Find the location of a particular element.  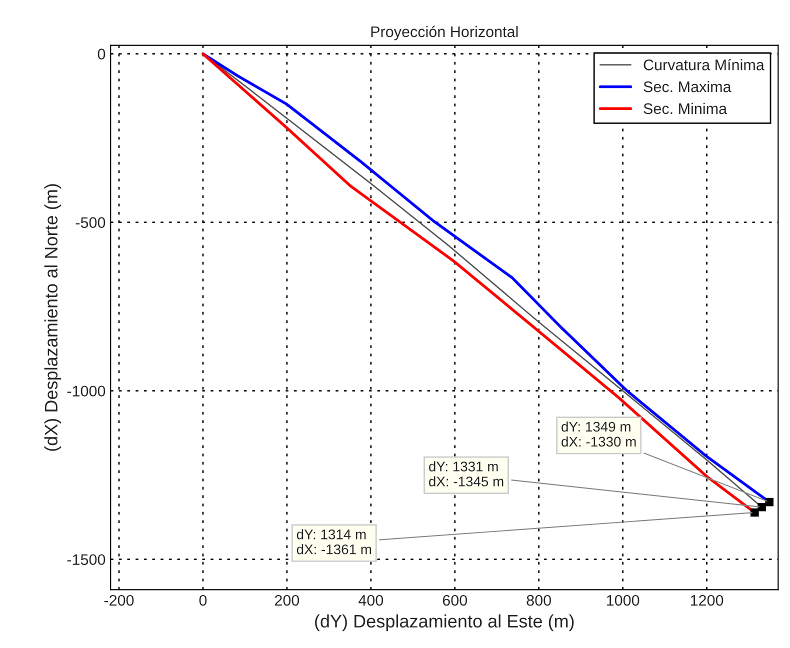

y-tick-label: -500 is located at coordinates (91, 222).